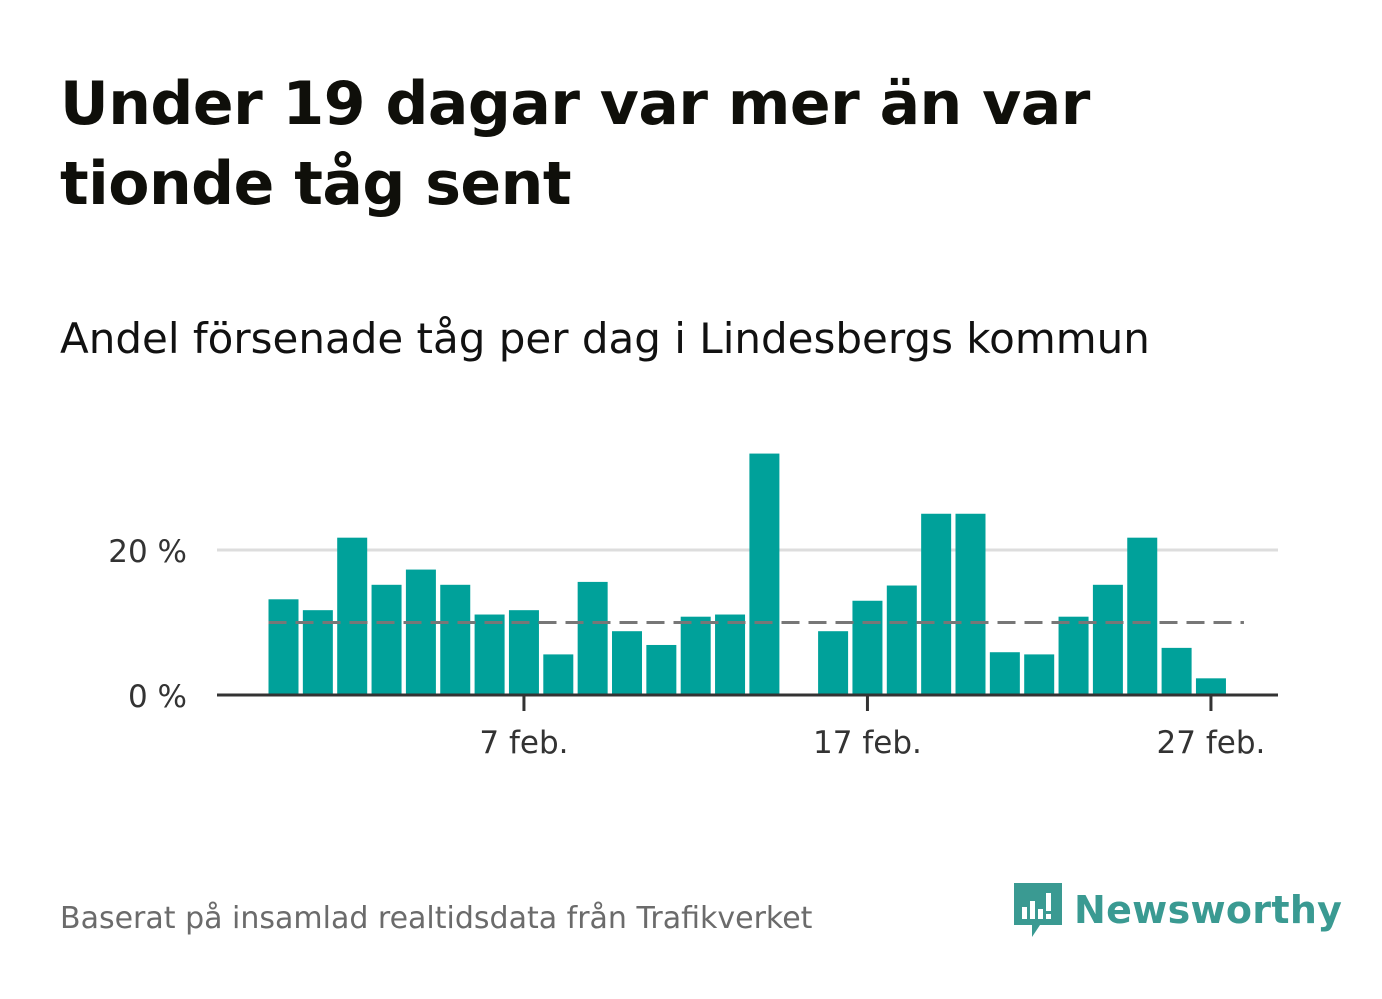 Image resolution: width=1382 pixels, height=999 pixels. I want to click on x-tick-label: 7 feb., so click(523, 743).